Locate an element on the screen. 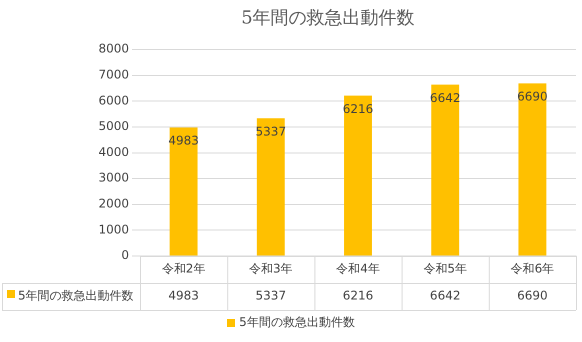 Image resolution: width=582 pixels, height=342 pixels. x-tick-label: 令和4年 is located at coordinates (358, 269).